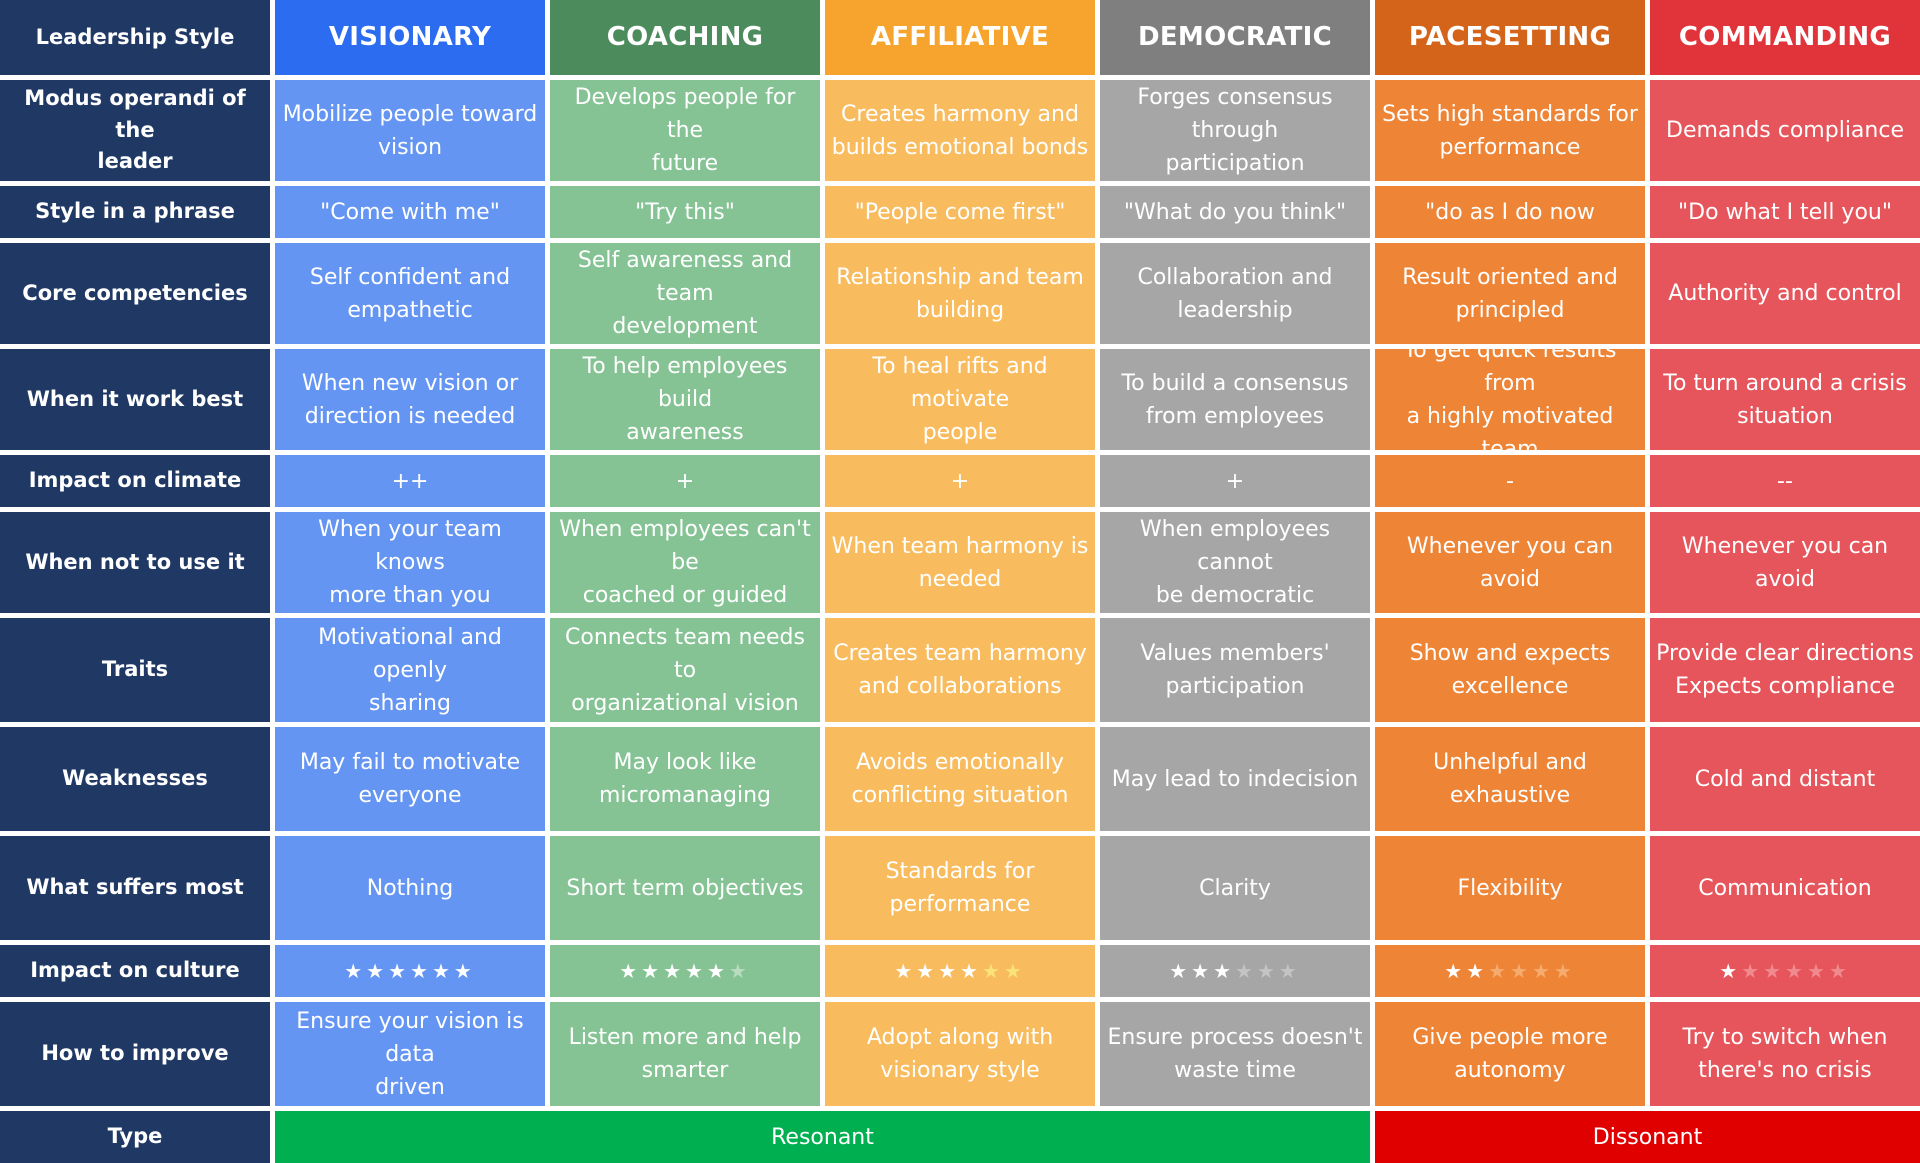 The height and width of the screenshot is (1163, 1920). I want to click on table-cell: "People come first", so click(960, 212).